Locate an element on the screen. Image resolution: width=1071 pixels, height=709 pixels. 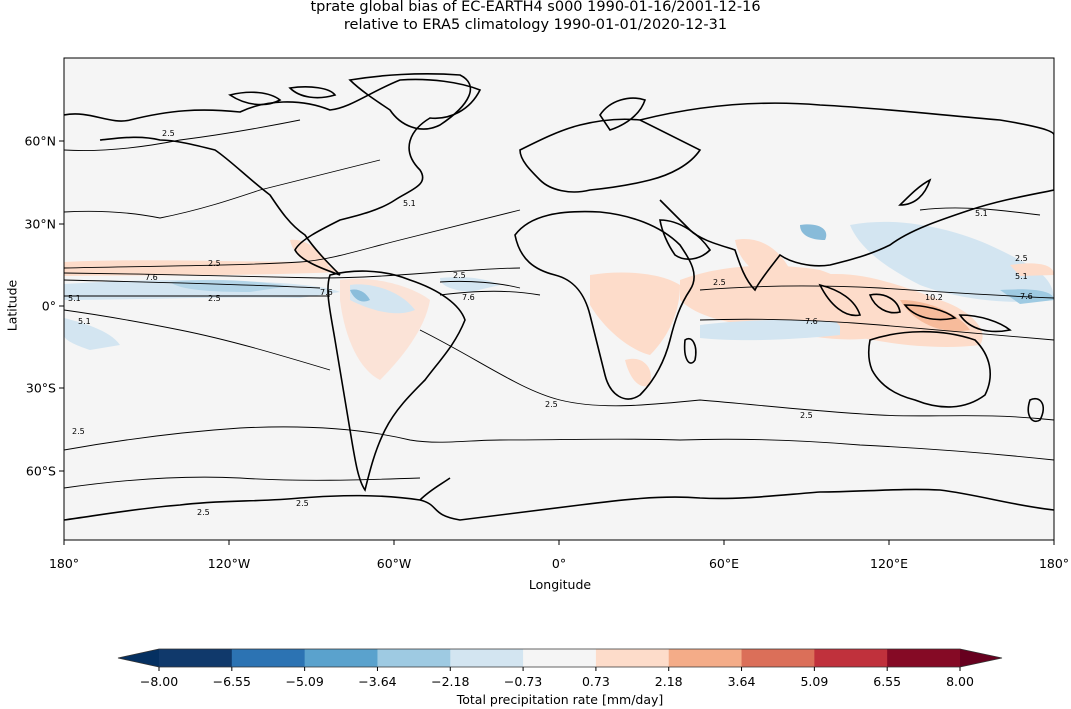
x-tick-label: 60°E is located at coordinates (724, 563).